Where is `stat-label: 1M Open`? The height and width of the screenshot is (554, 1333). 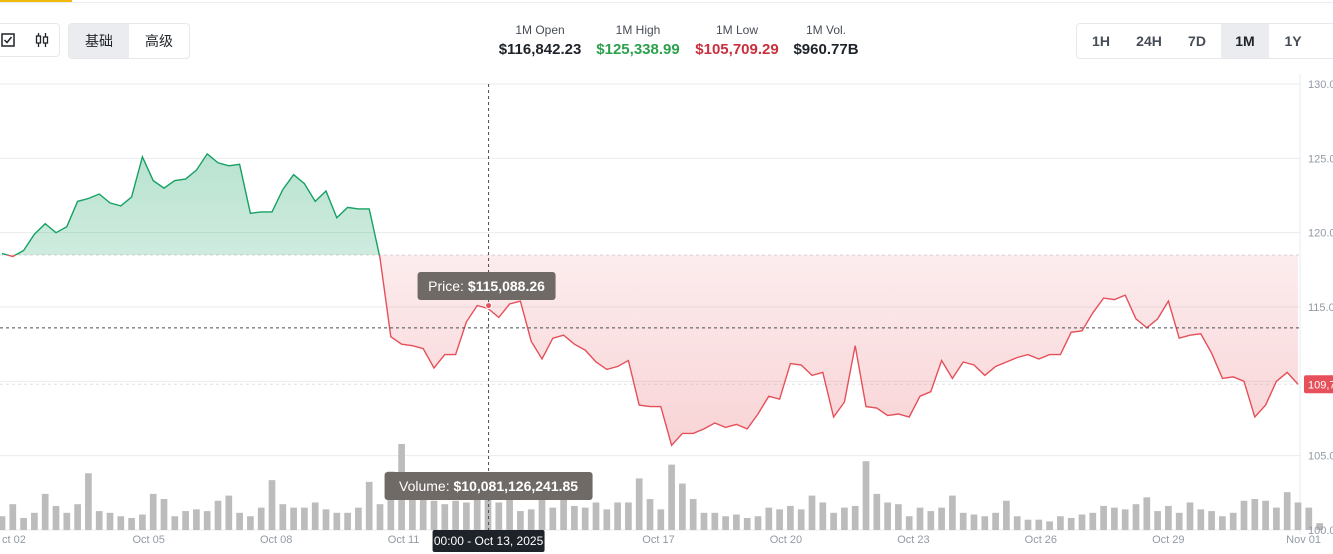
stat-label: 1M Open is located at coordinates (540, 30).